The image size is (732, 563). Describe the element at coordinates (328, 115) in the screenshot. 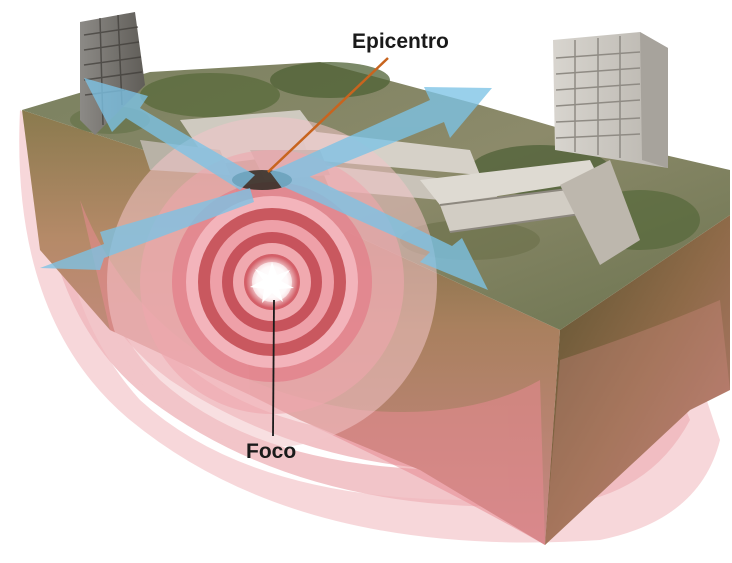

I see `epicenter-pointer-line` at that location.